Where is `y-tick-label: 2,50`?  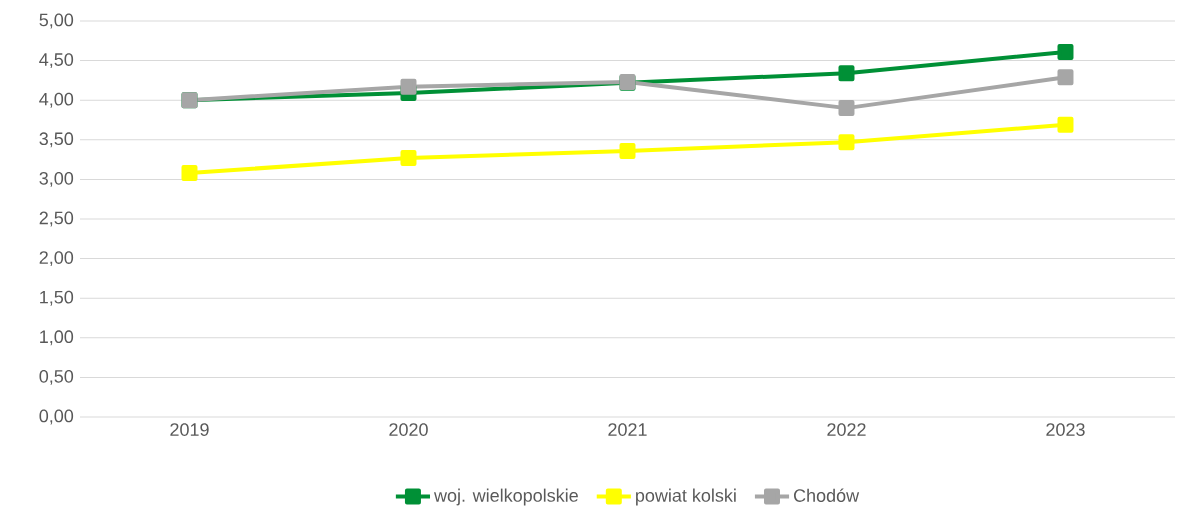 y-tick-label: 2,50 is located at coordinates (56, 219).